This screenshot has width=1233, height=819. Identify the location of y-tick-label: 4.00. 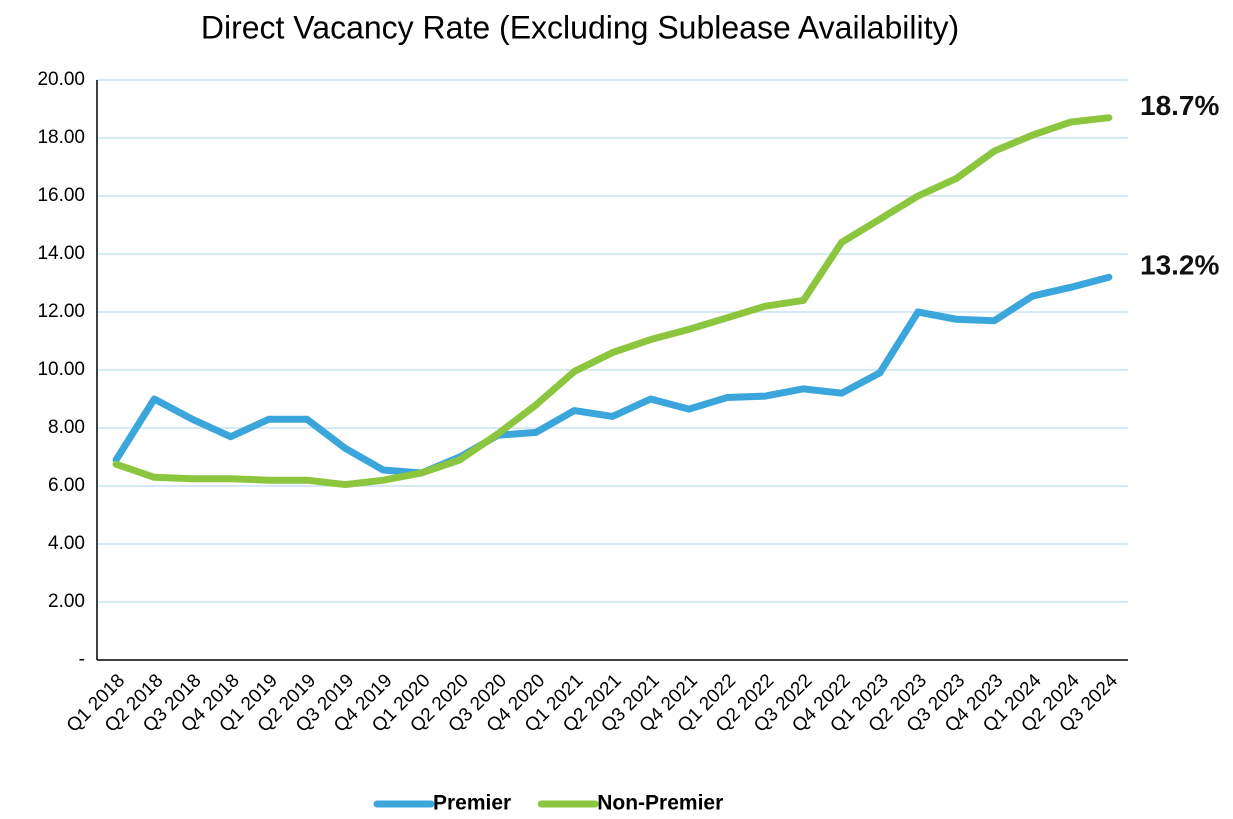
(66, 543).